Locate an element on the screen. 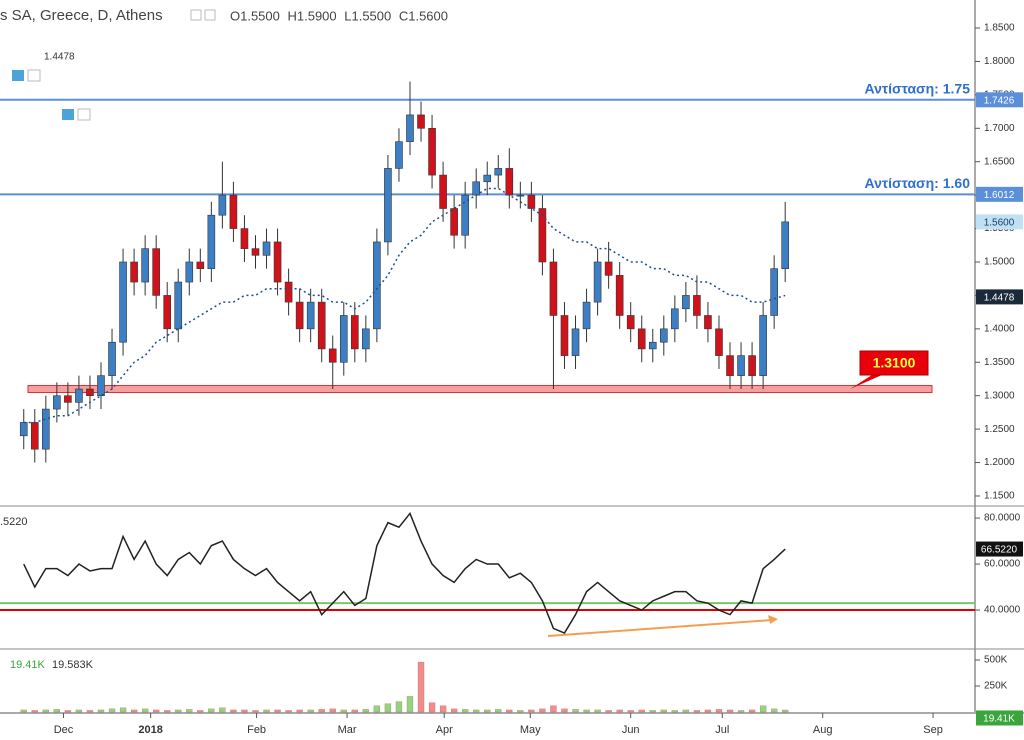 This screenshot has width=1024, height=740. x-tick-label: Sep is located at coordinates (933, 730).